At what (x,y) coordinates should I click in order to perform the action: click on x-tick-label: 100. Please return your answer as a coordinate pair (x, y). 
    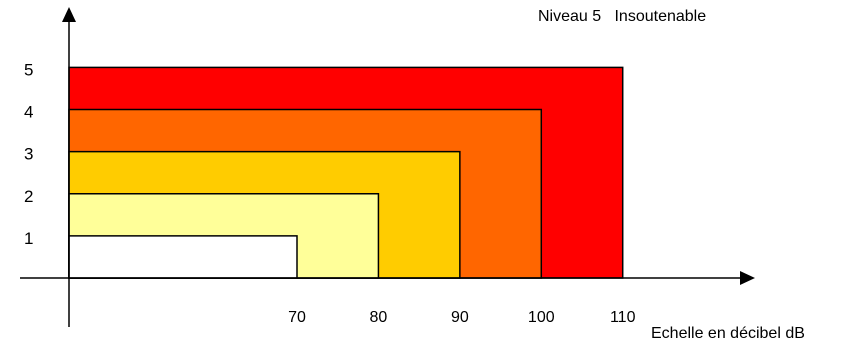
    Looking at the image, I should click on (541, 317).